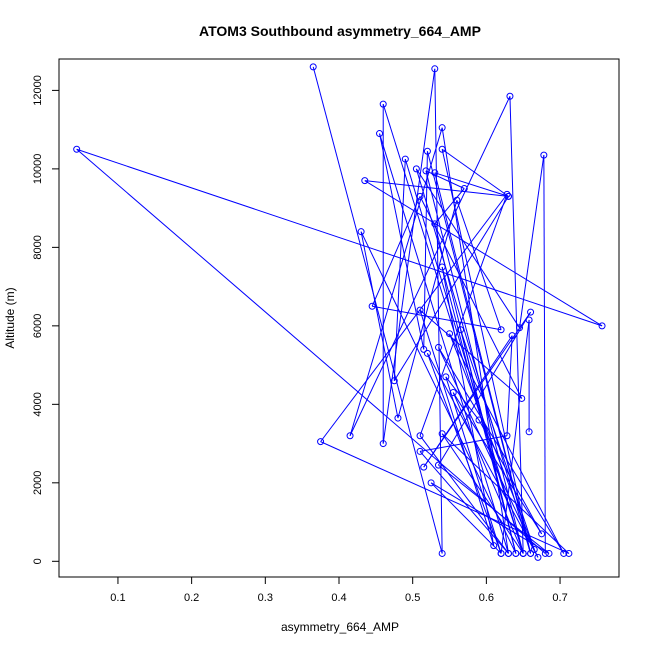 The image size is (650, 650). Describe the element at coordinates (38, 90) in the screenshot. I see `y-tick-label: 12000` at that location.